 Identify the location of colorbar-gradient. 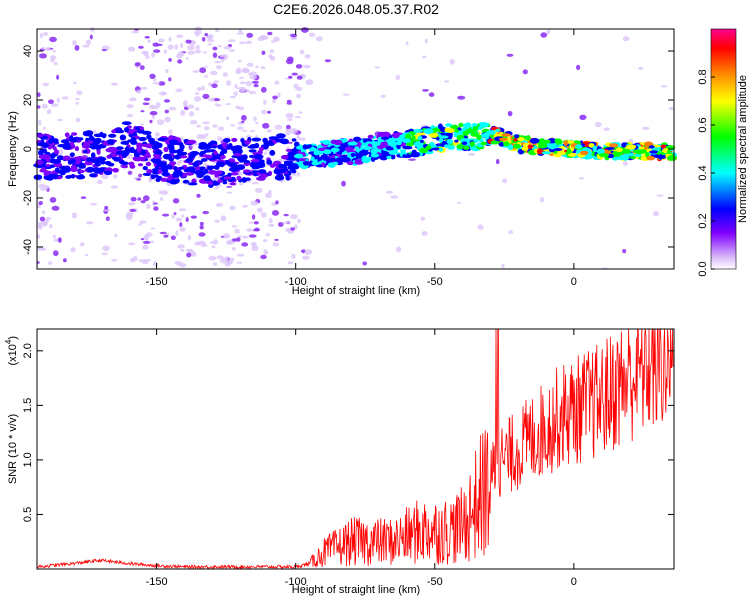
(723, 149).